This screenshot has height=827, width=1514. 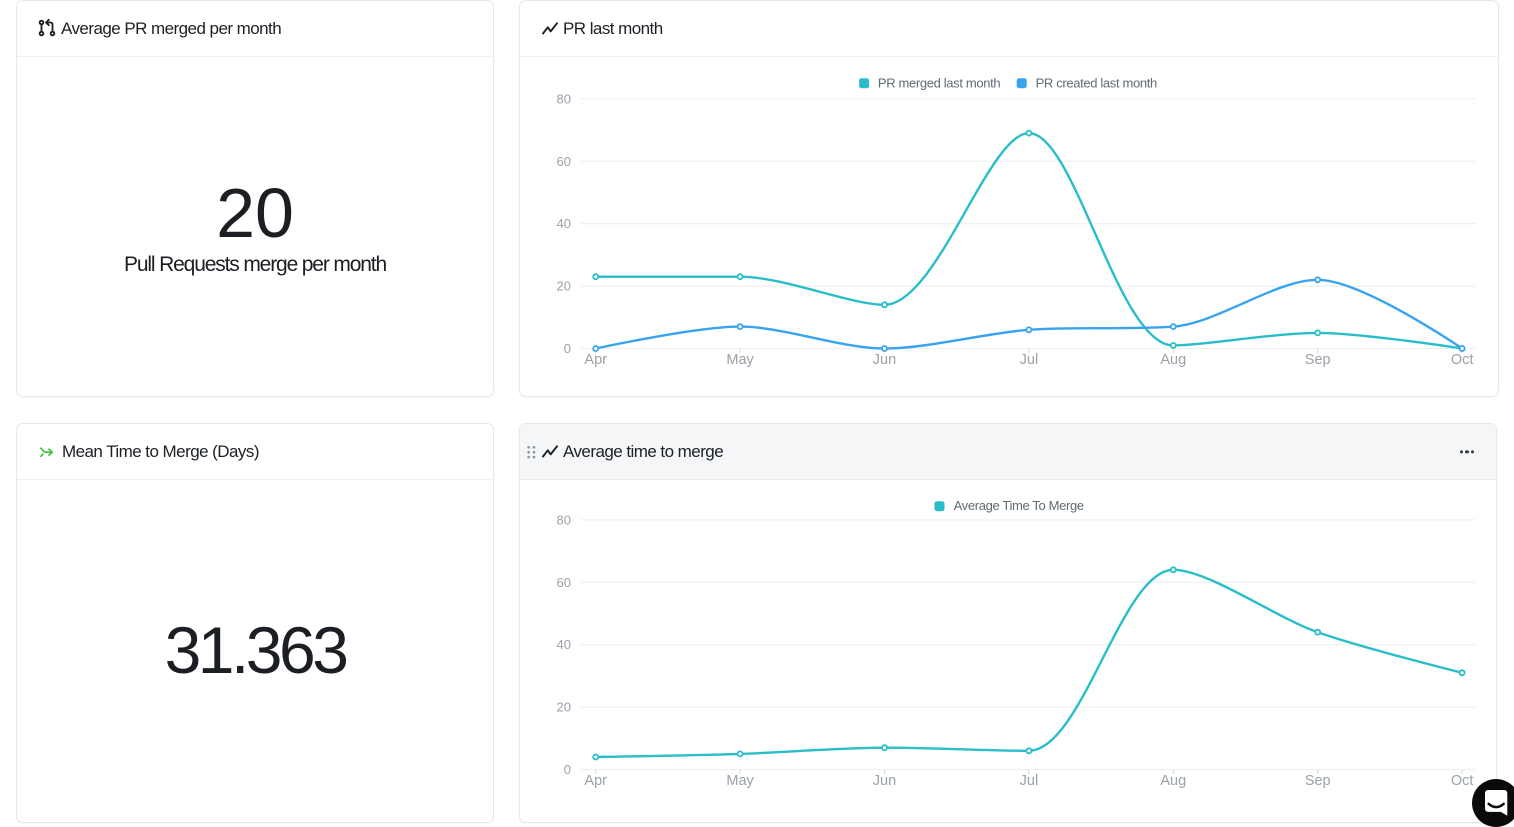 What do you see at coordinates (939, 82) in the screenshot?
I see `svg-text: PR merged last month` at bounding box center [939, 82].